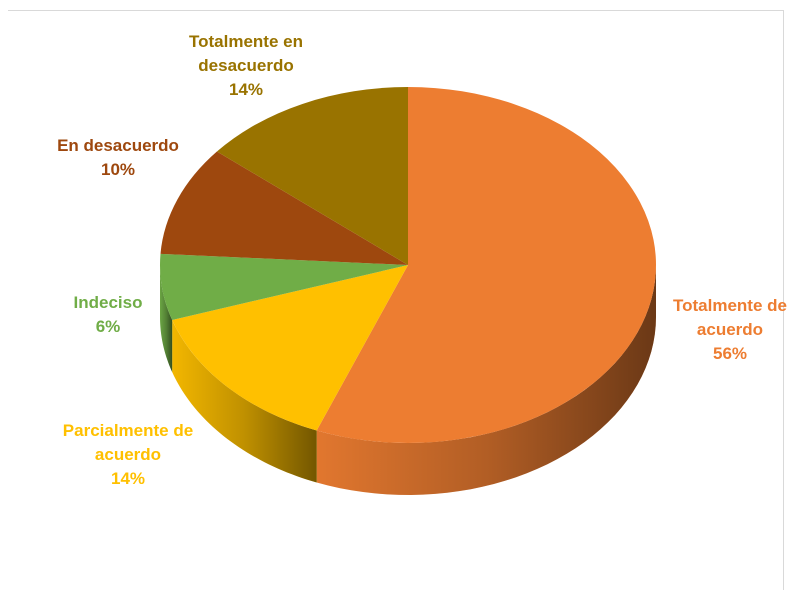  Describe the element at coordinates (128, 442) in the screenshot. I see `category-label: Parcialmente de acuerdo` at that location.